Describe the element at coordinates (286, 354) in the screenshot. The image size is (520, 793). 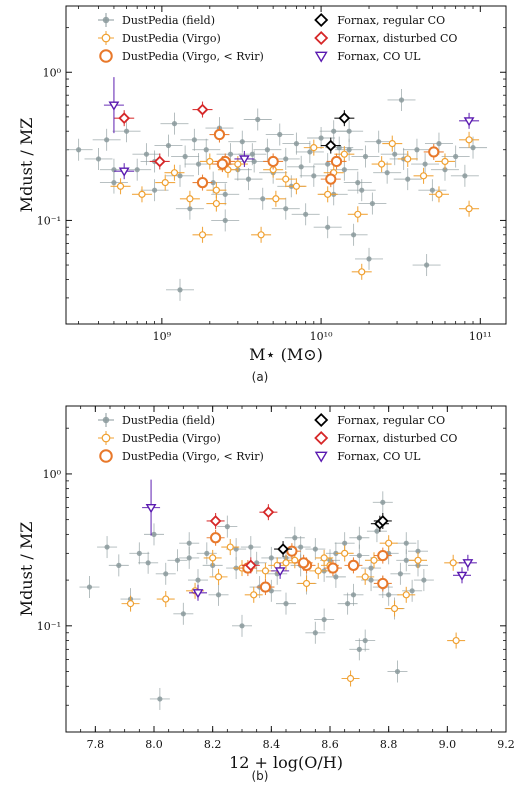
I see `a-x-axis-label: M⋆ (M⊙)` at that location.